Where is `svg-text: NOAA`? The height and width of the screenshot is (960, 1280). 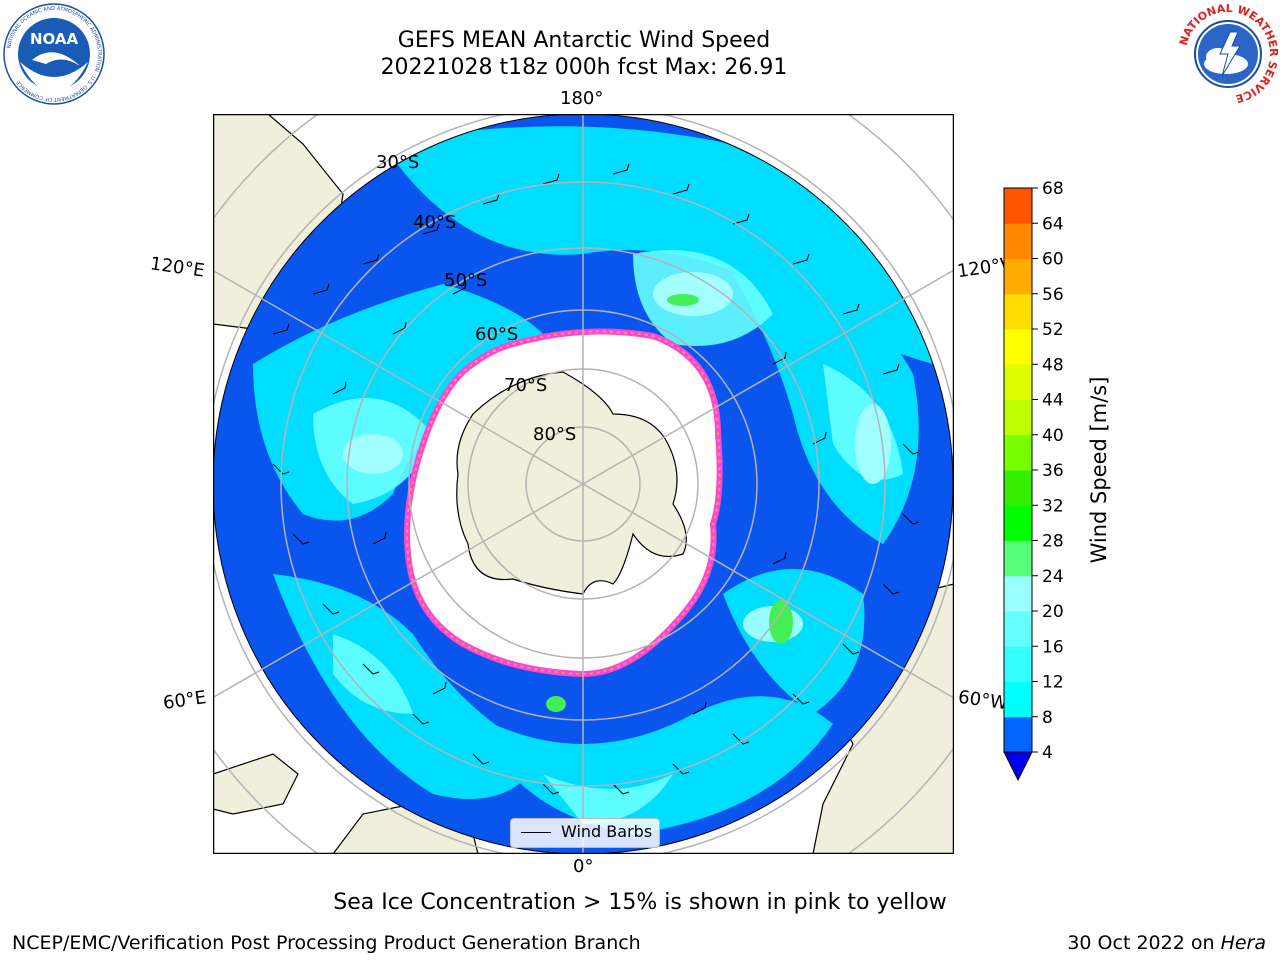 svg-text: NOAA is located at coordinates (54, 39).